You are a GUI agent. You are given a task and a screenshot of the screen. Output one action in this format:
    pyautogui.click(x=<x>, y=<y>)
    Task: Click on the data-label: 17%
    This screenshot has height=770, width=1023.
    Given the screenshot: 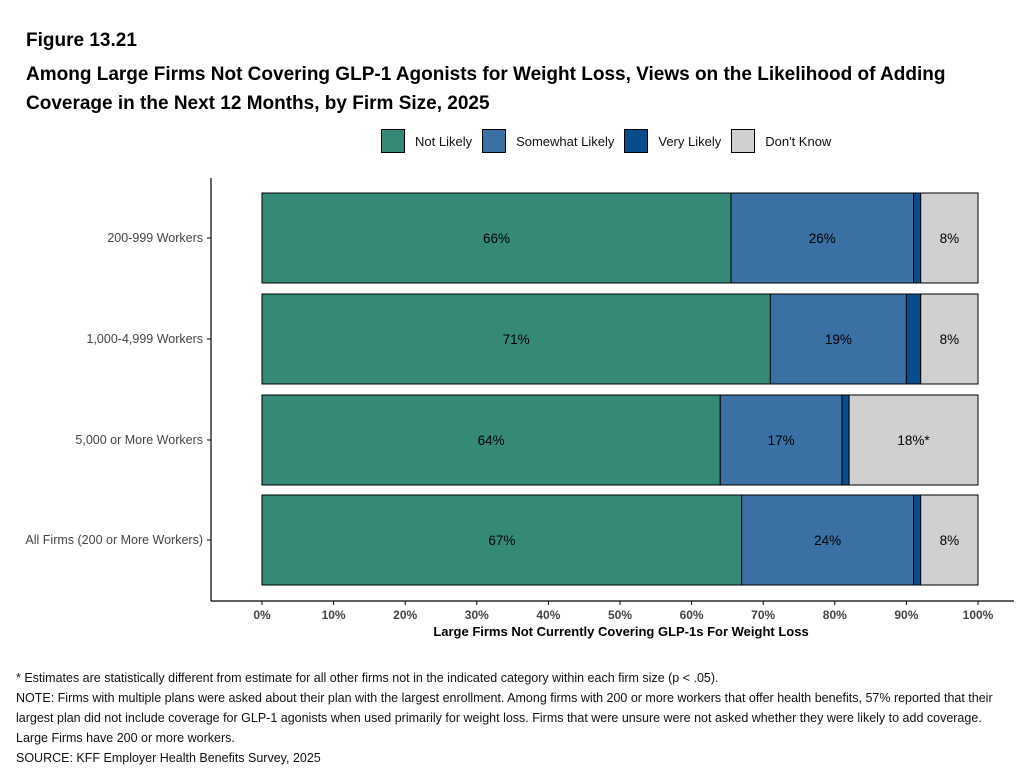 What is the action you would take?
    pyautogui.click(x=781, y=440)
    